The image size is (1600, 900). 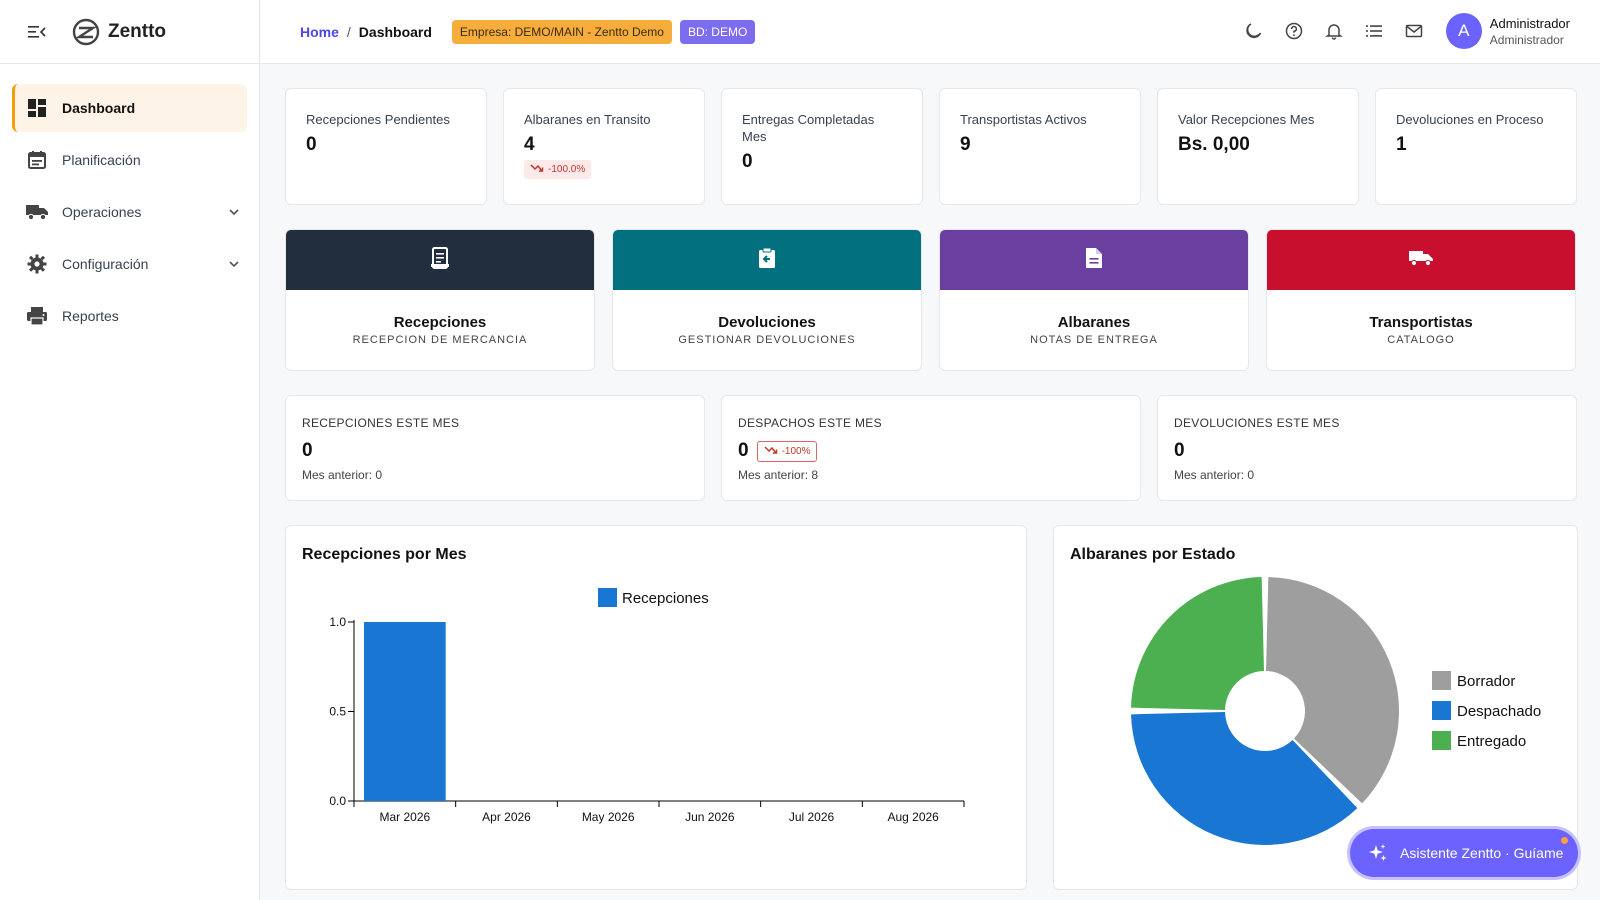 I want to click on chart-title: Albaranes por Estado, so click(x=1153, y=554).